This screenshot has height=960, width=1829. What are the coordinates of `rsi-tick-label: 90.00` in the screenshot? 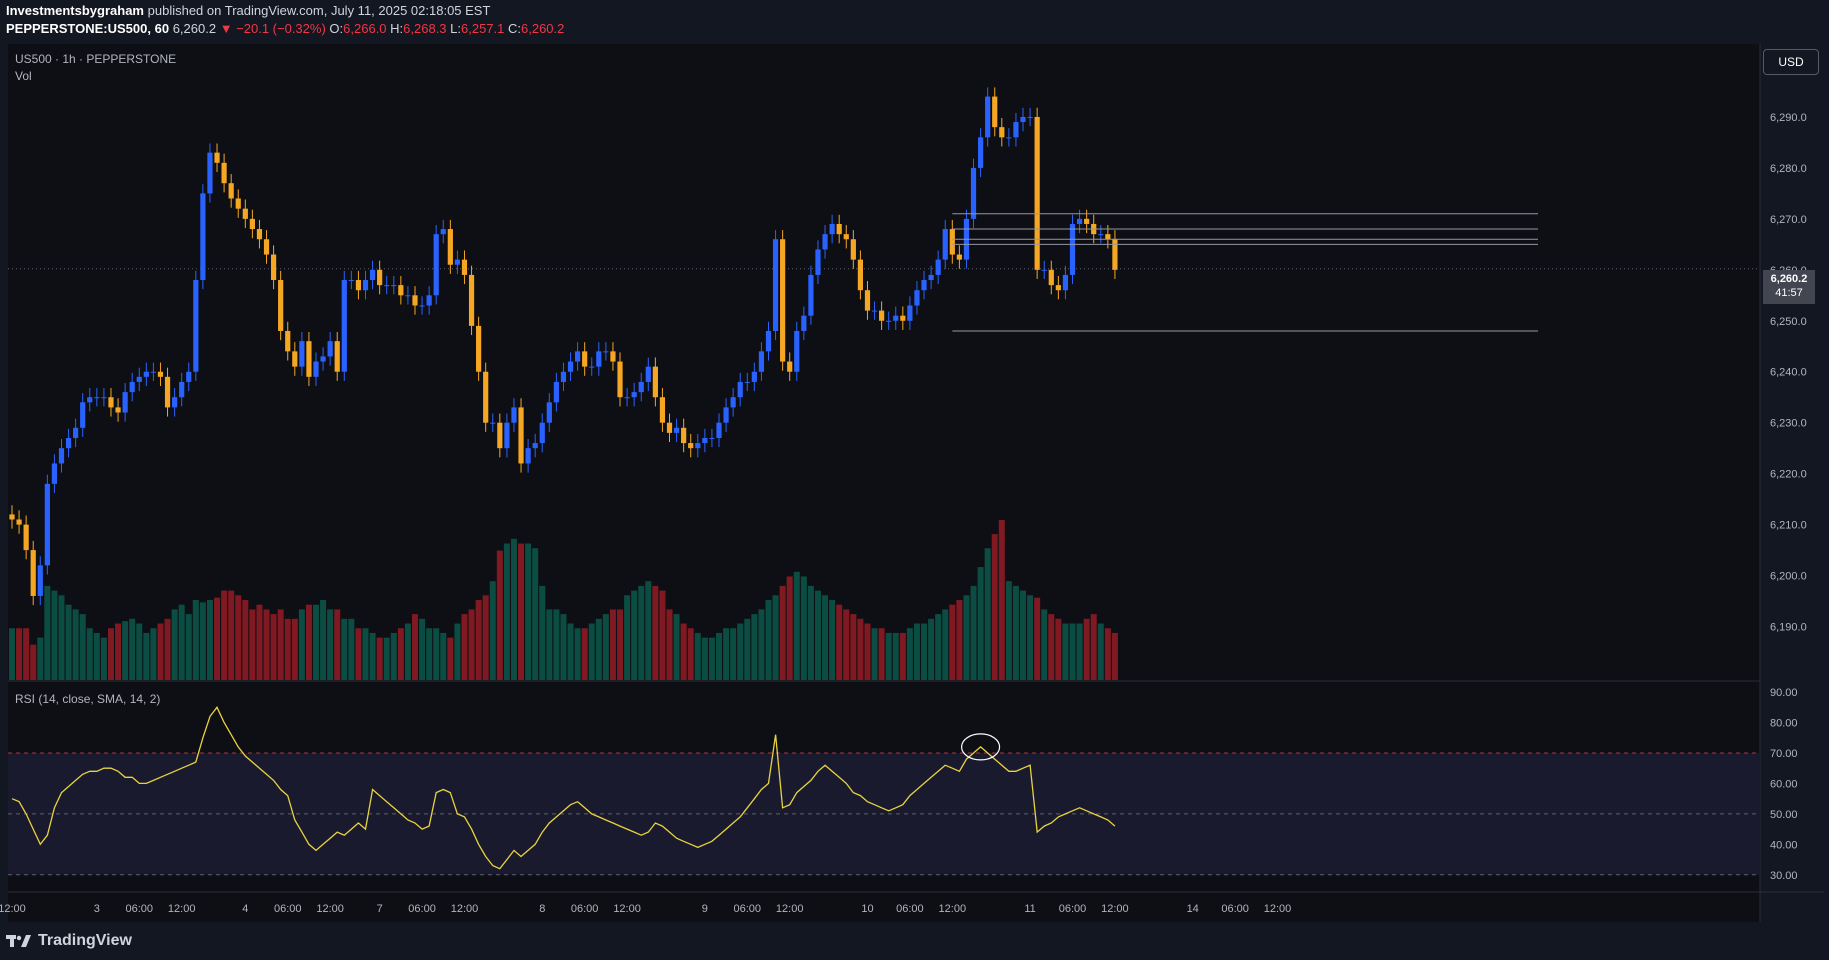 It's located at (1784, 693).